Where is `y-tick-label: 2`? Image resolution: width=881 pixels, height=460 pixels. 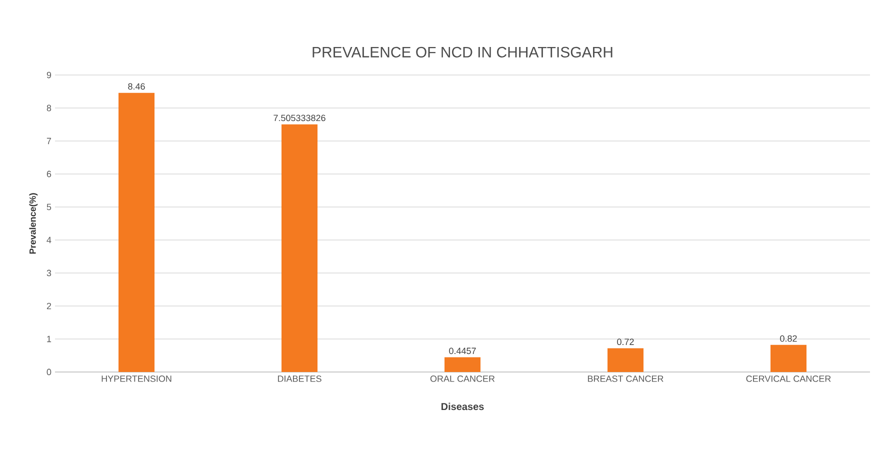 y-tick-label: 2 is located at coordinates (49, 306).